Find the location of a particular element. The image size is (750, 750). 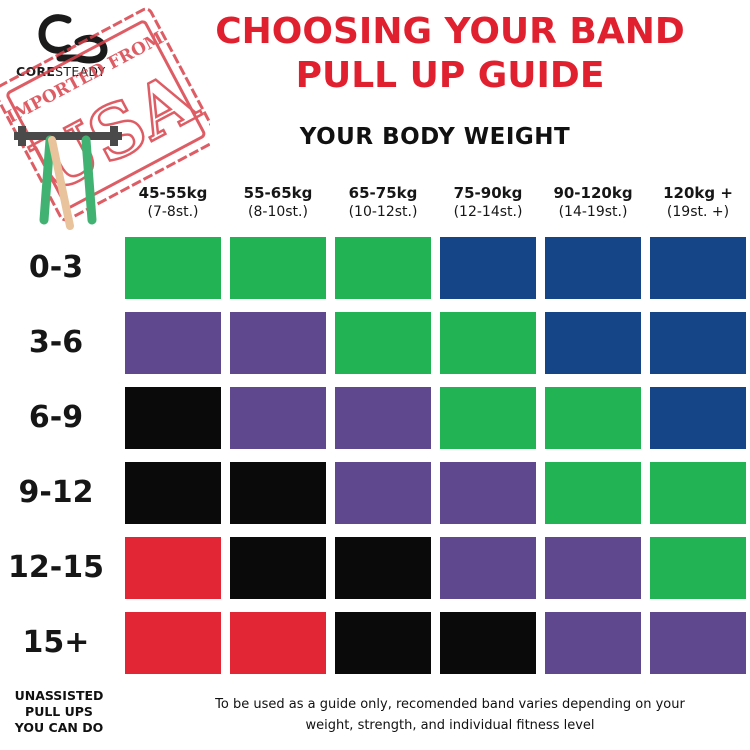

row-axis-label-line-3: YOU CAN DO is located at coordinates (59, 727).